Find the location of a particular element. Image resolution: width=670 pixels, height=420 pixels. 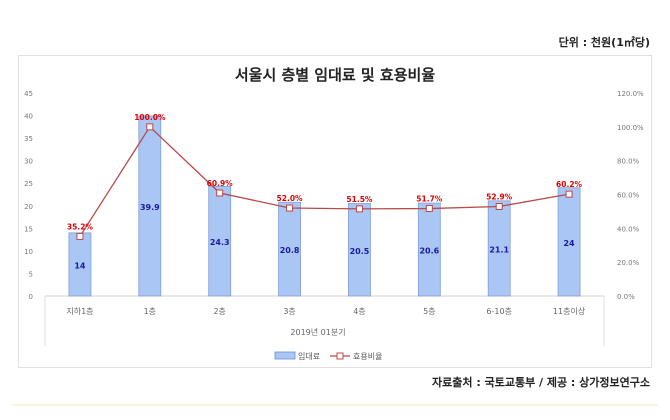

divider is located at coordinates (335, 405).